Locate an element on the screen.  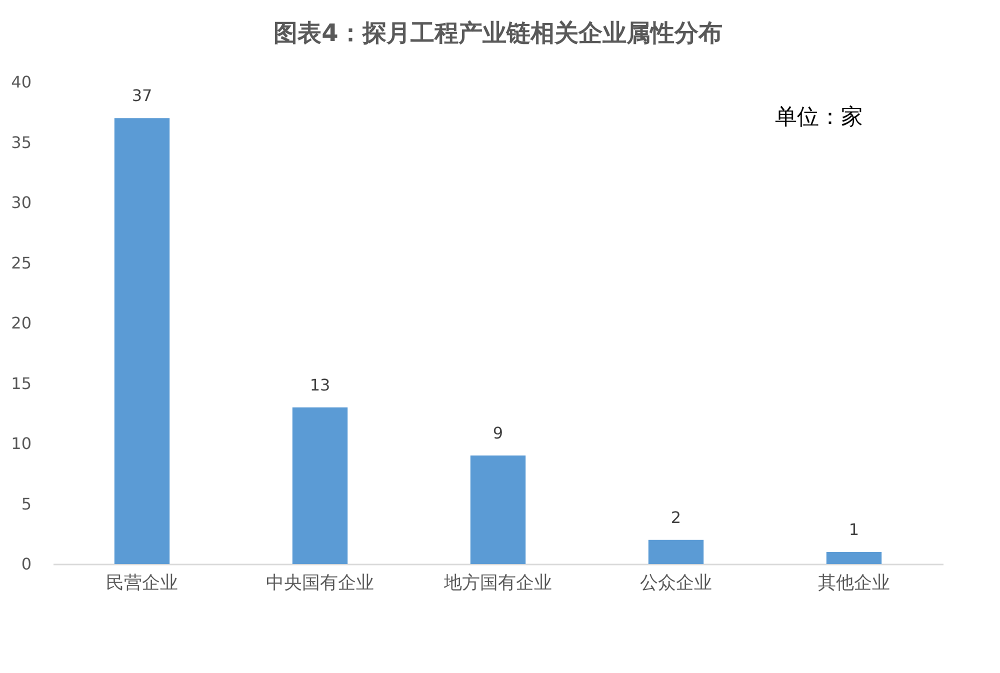
y-tick-label: 30 is located at coordinates (21, 202).